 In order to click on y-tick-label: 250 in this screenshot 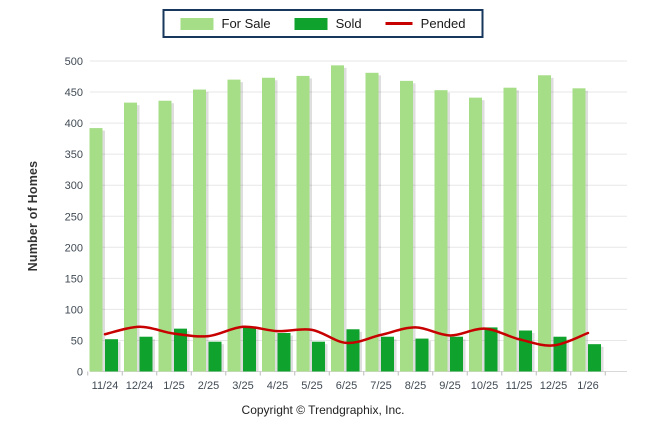, I will do `click(74, 217)`.